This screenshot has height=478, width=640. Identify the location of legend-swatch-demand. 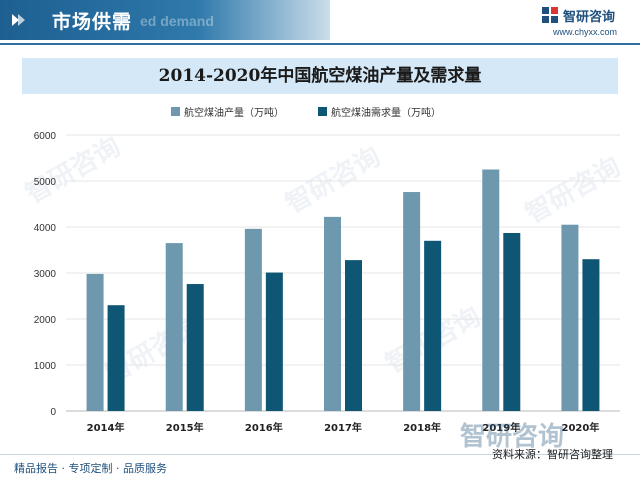
(322, 111).